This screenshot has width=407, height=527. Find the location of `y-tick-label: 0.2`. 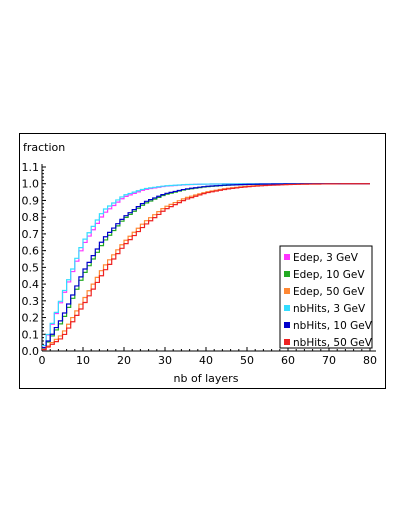

y-tick-label: 0.2 is located at coordinates (31, 318).